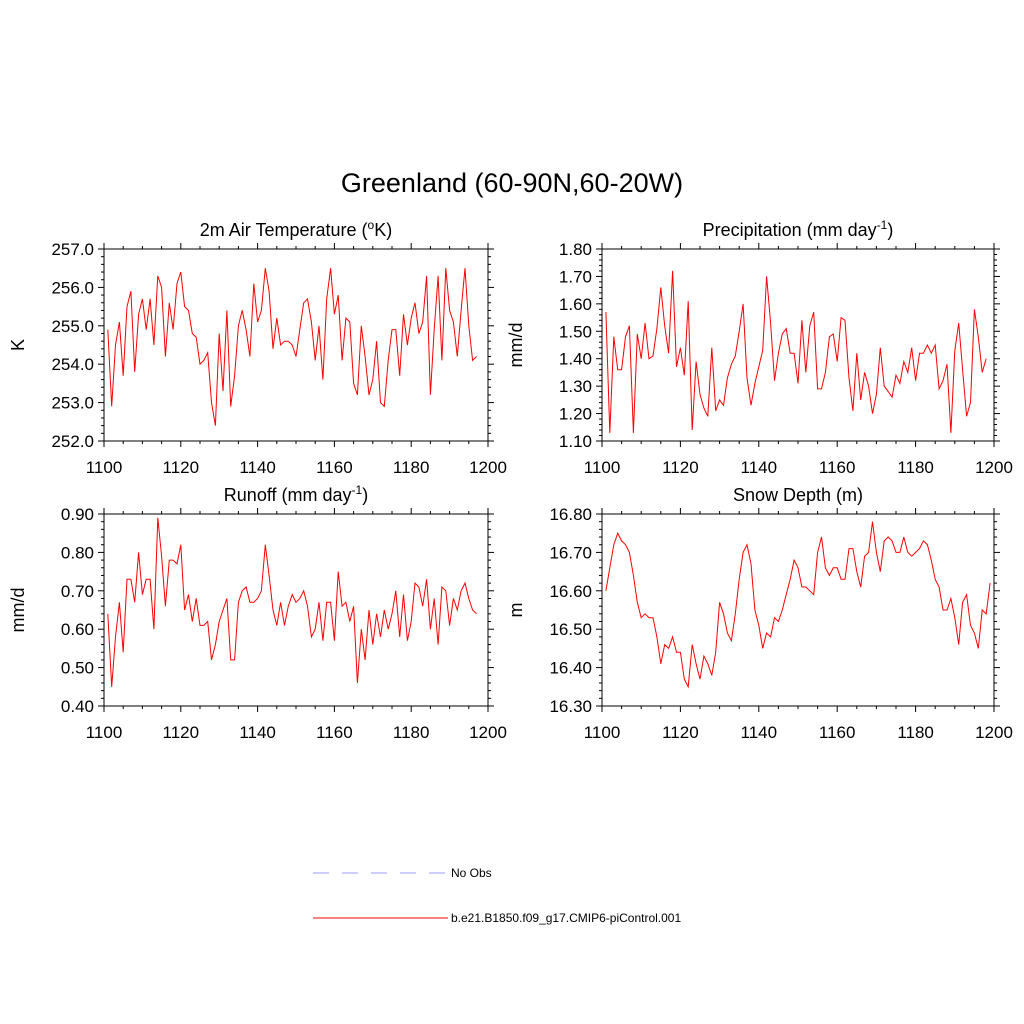 The image size is (1024, 1024). Describe the element at coordinates (77, 591) in the screenshot. I see `y-tick-label: 0.70` at that location.